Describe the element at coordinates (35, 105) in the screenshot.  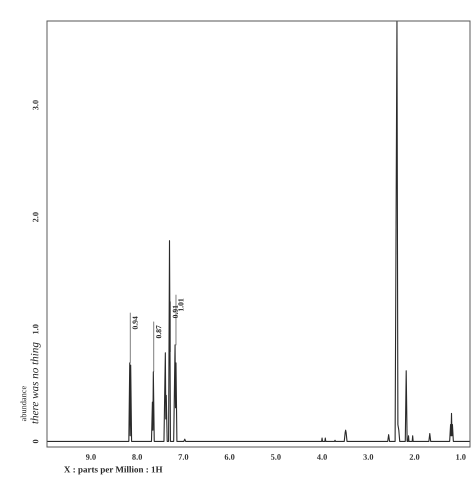
I see `y-tick-label: 3.0` at that location.